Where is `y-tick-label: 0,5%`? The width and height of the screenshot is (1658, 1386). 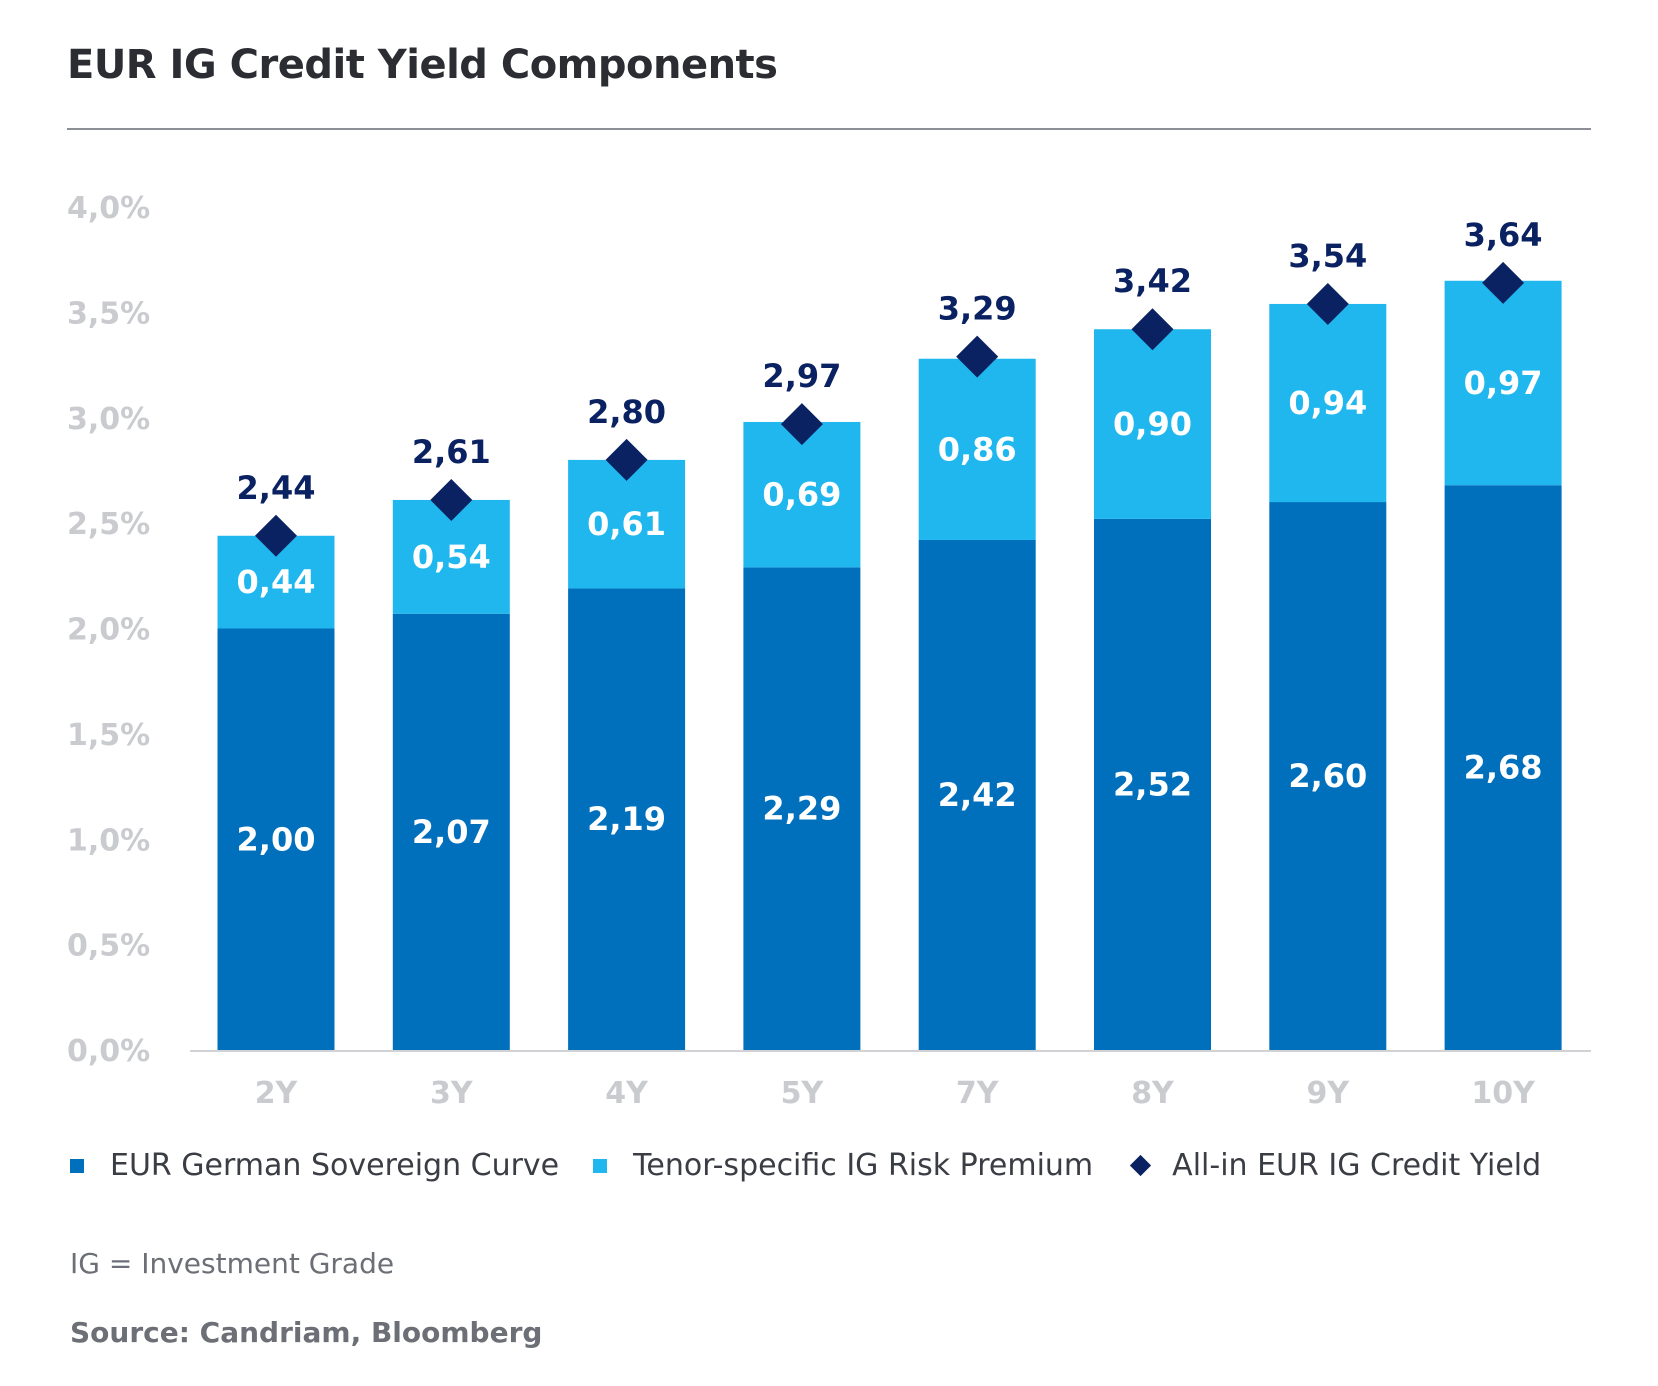 y-tick-label: 0,5% is located at coordinates (108, 946).